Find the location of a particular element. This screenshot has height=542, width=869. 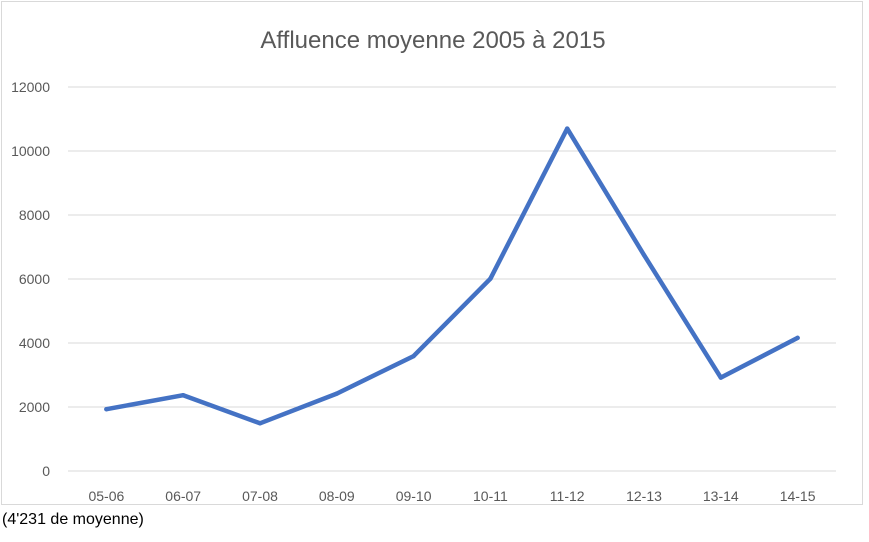

x-tick-label: 13-14 is located at coordinates (721, 496).